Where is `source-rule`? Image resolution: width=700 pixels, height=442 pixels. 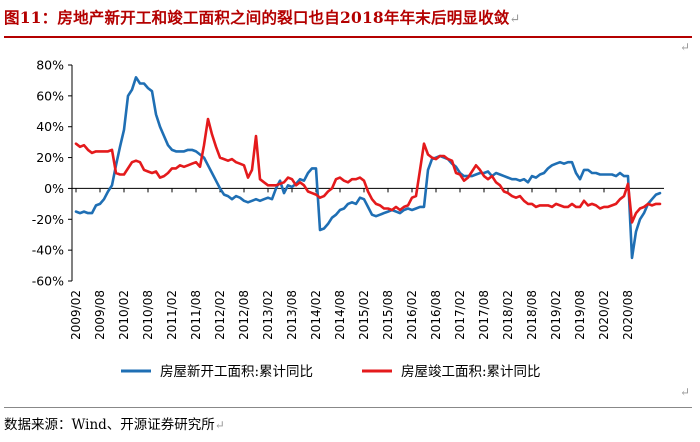 source-rule is located at coordinates (348, 407).